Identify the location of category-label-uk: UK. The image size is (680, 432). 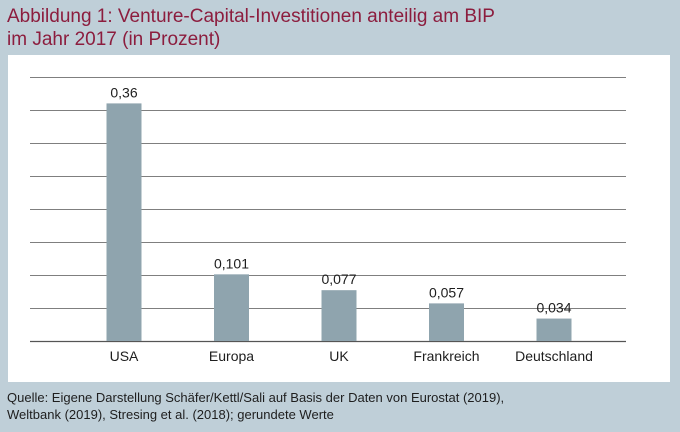
(339, 356).